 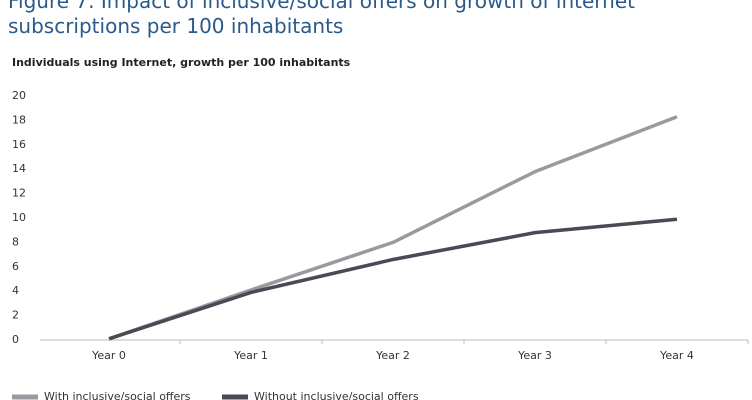 What do you see at coordinates (15, 241) in the screenshot?
I see `y-tick-label: 8` at bounding box center [15, 241].